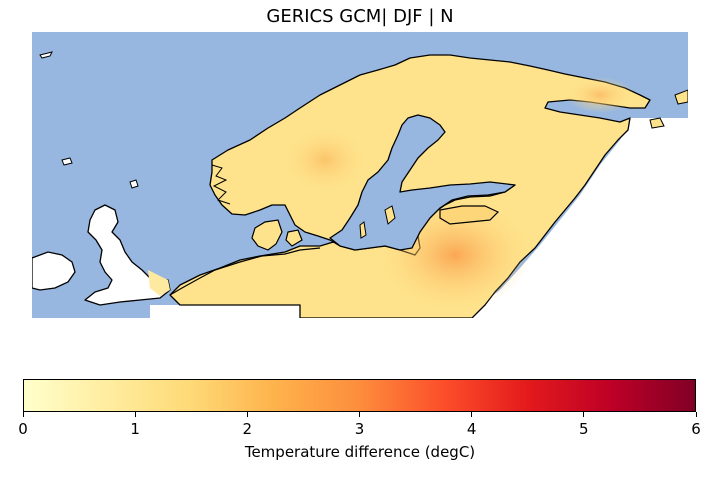  Describe the element at coordinates (267, 235) in the screenshot. I see `denmark-land` at that location.